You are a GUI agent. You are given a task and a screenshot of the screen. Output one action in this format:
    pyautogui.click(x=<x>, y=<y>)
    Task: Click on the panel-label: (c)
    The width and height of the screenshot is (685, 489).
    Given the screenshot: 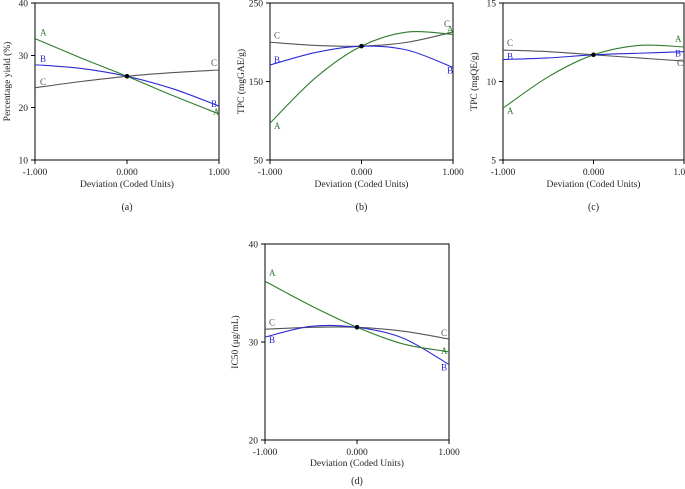 What is the action you would take?
    pyautogui.click(x=593, y=207)
    